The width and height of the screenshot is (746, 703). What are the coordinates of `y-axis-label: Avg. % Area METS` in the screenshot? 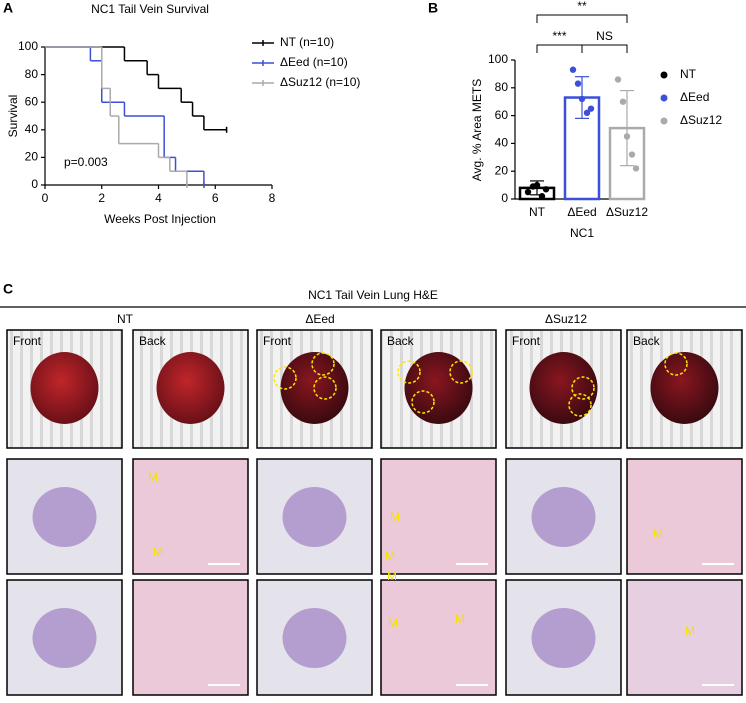 It's located at (477, 130).